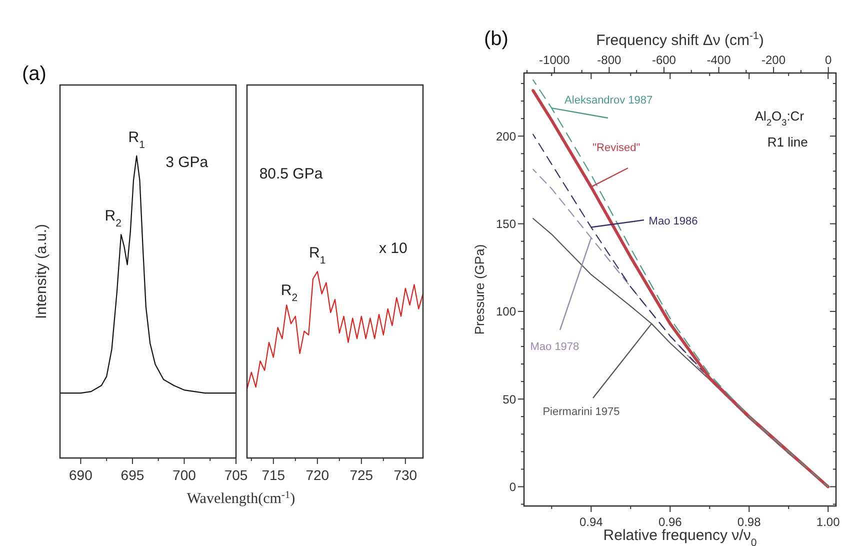  What do you see at coordinates (41, 272) in the screenshot?
I see `y-axis-title: Intensity (a.u.)` at bounding box center [41, 272].